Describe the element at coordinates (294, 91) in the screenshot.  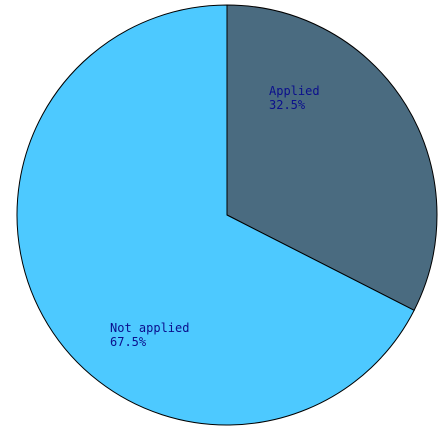
I see `slice-label-applied-name: Applied` at that location.